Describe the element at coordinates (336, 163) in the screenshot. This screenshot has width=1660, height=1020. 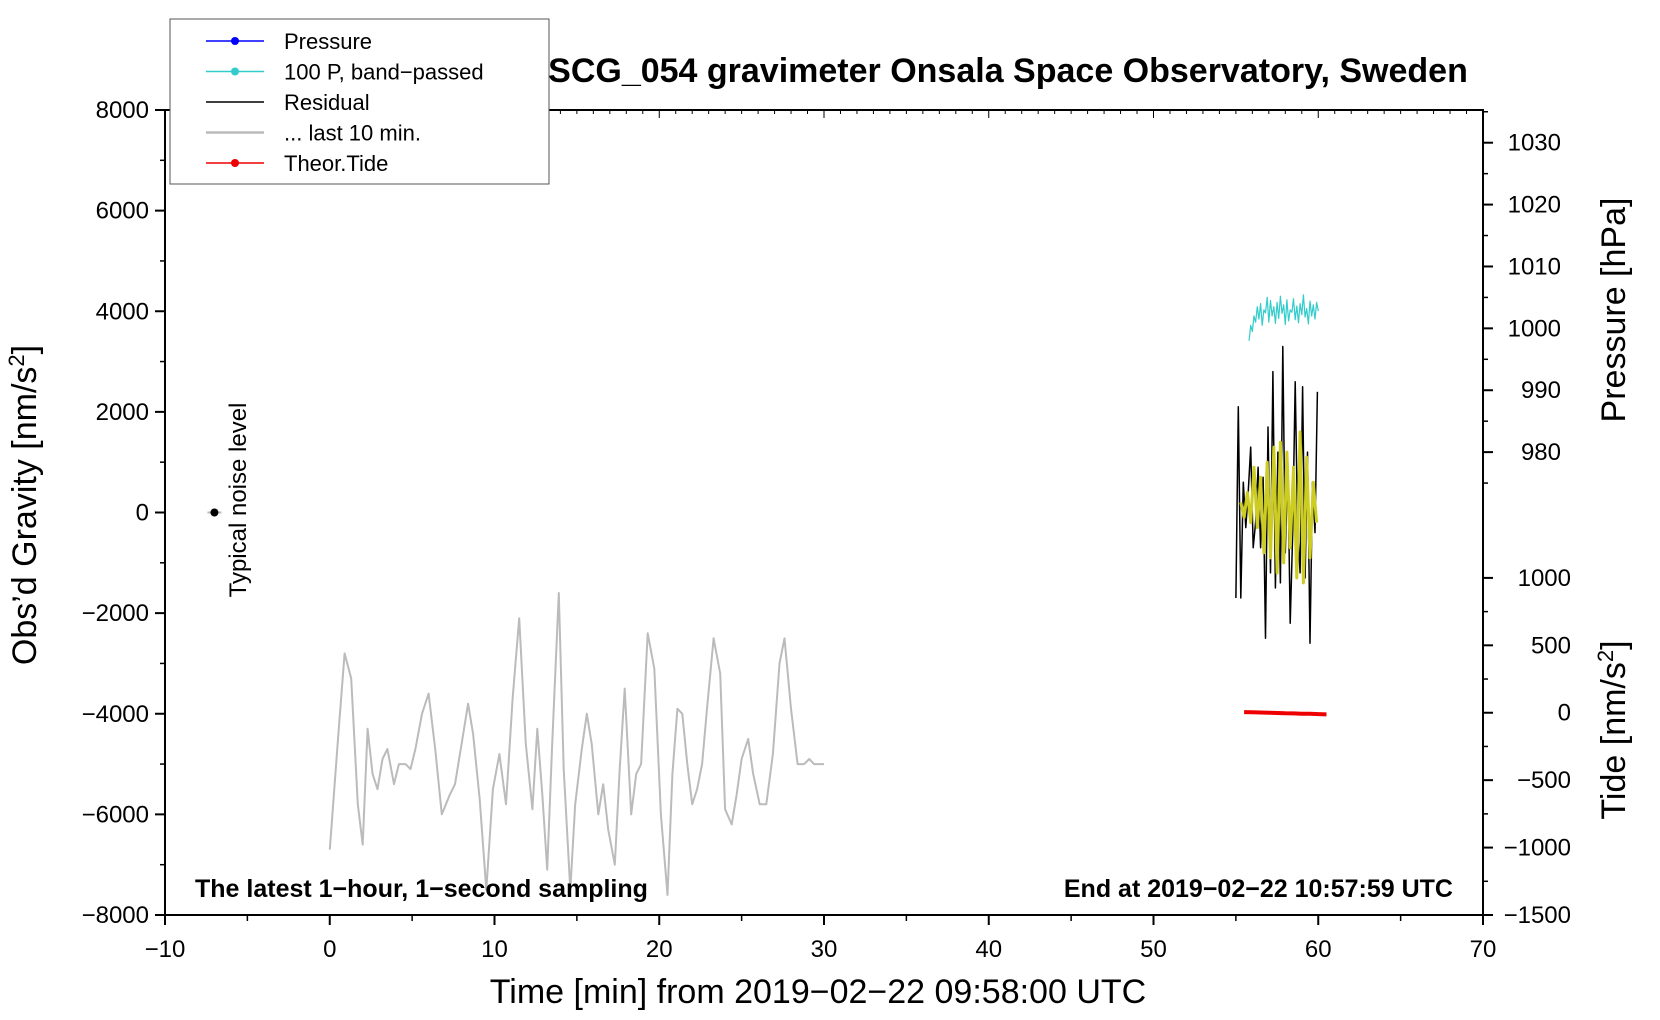
I see `legend-label: Theor.Tide` at that location.